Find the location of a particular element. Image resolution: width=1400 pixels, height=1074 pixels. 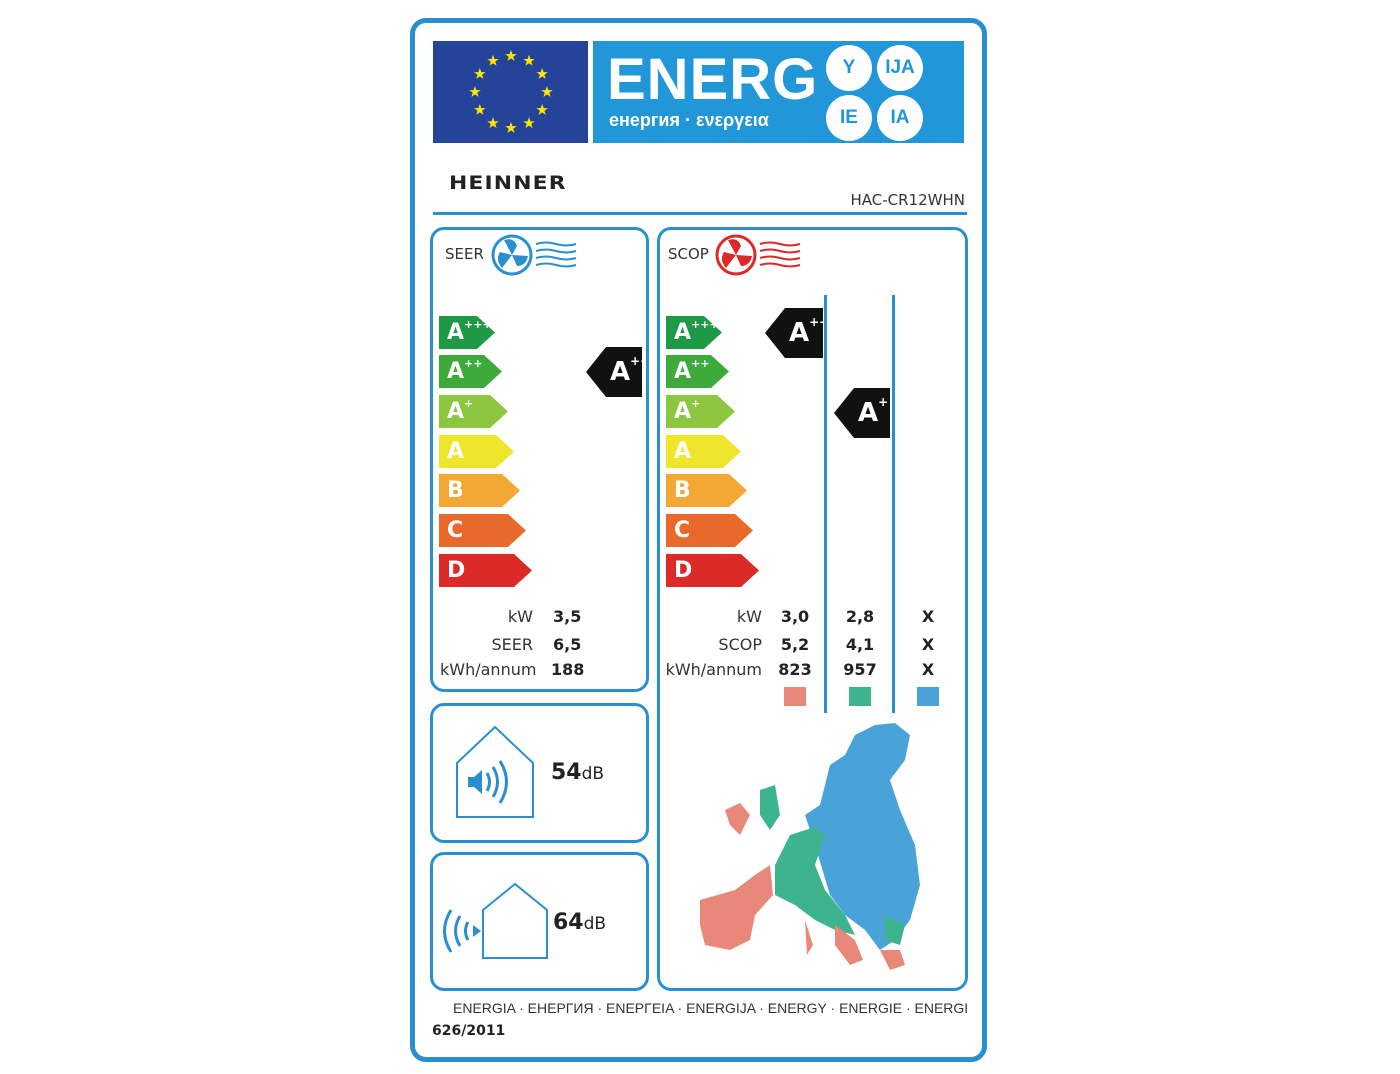

rating-sup: +++ is located at coordinates (816, 322).